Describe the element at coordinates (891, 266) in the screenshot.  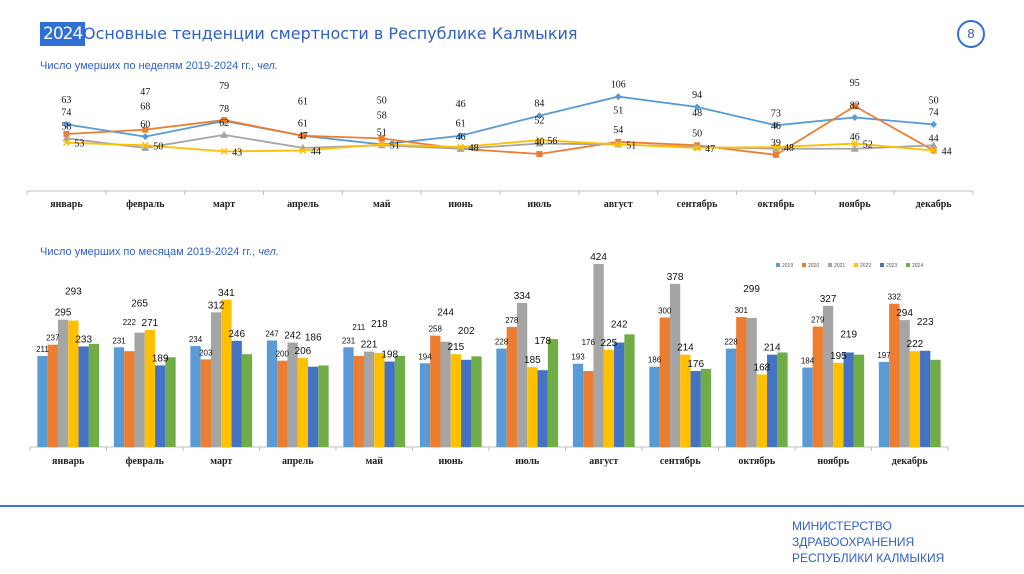
I see `legend-label: 2023` at that location.